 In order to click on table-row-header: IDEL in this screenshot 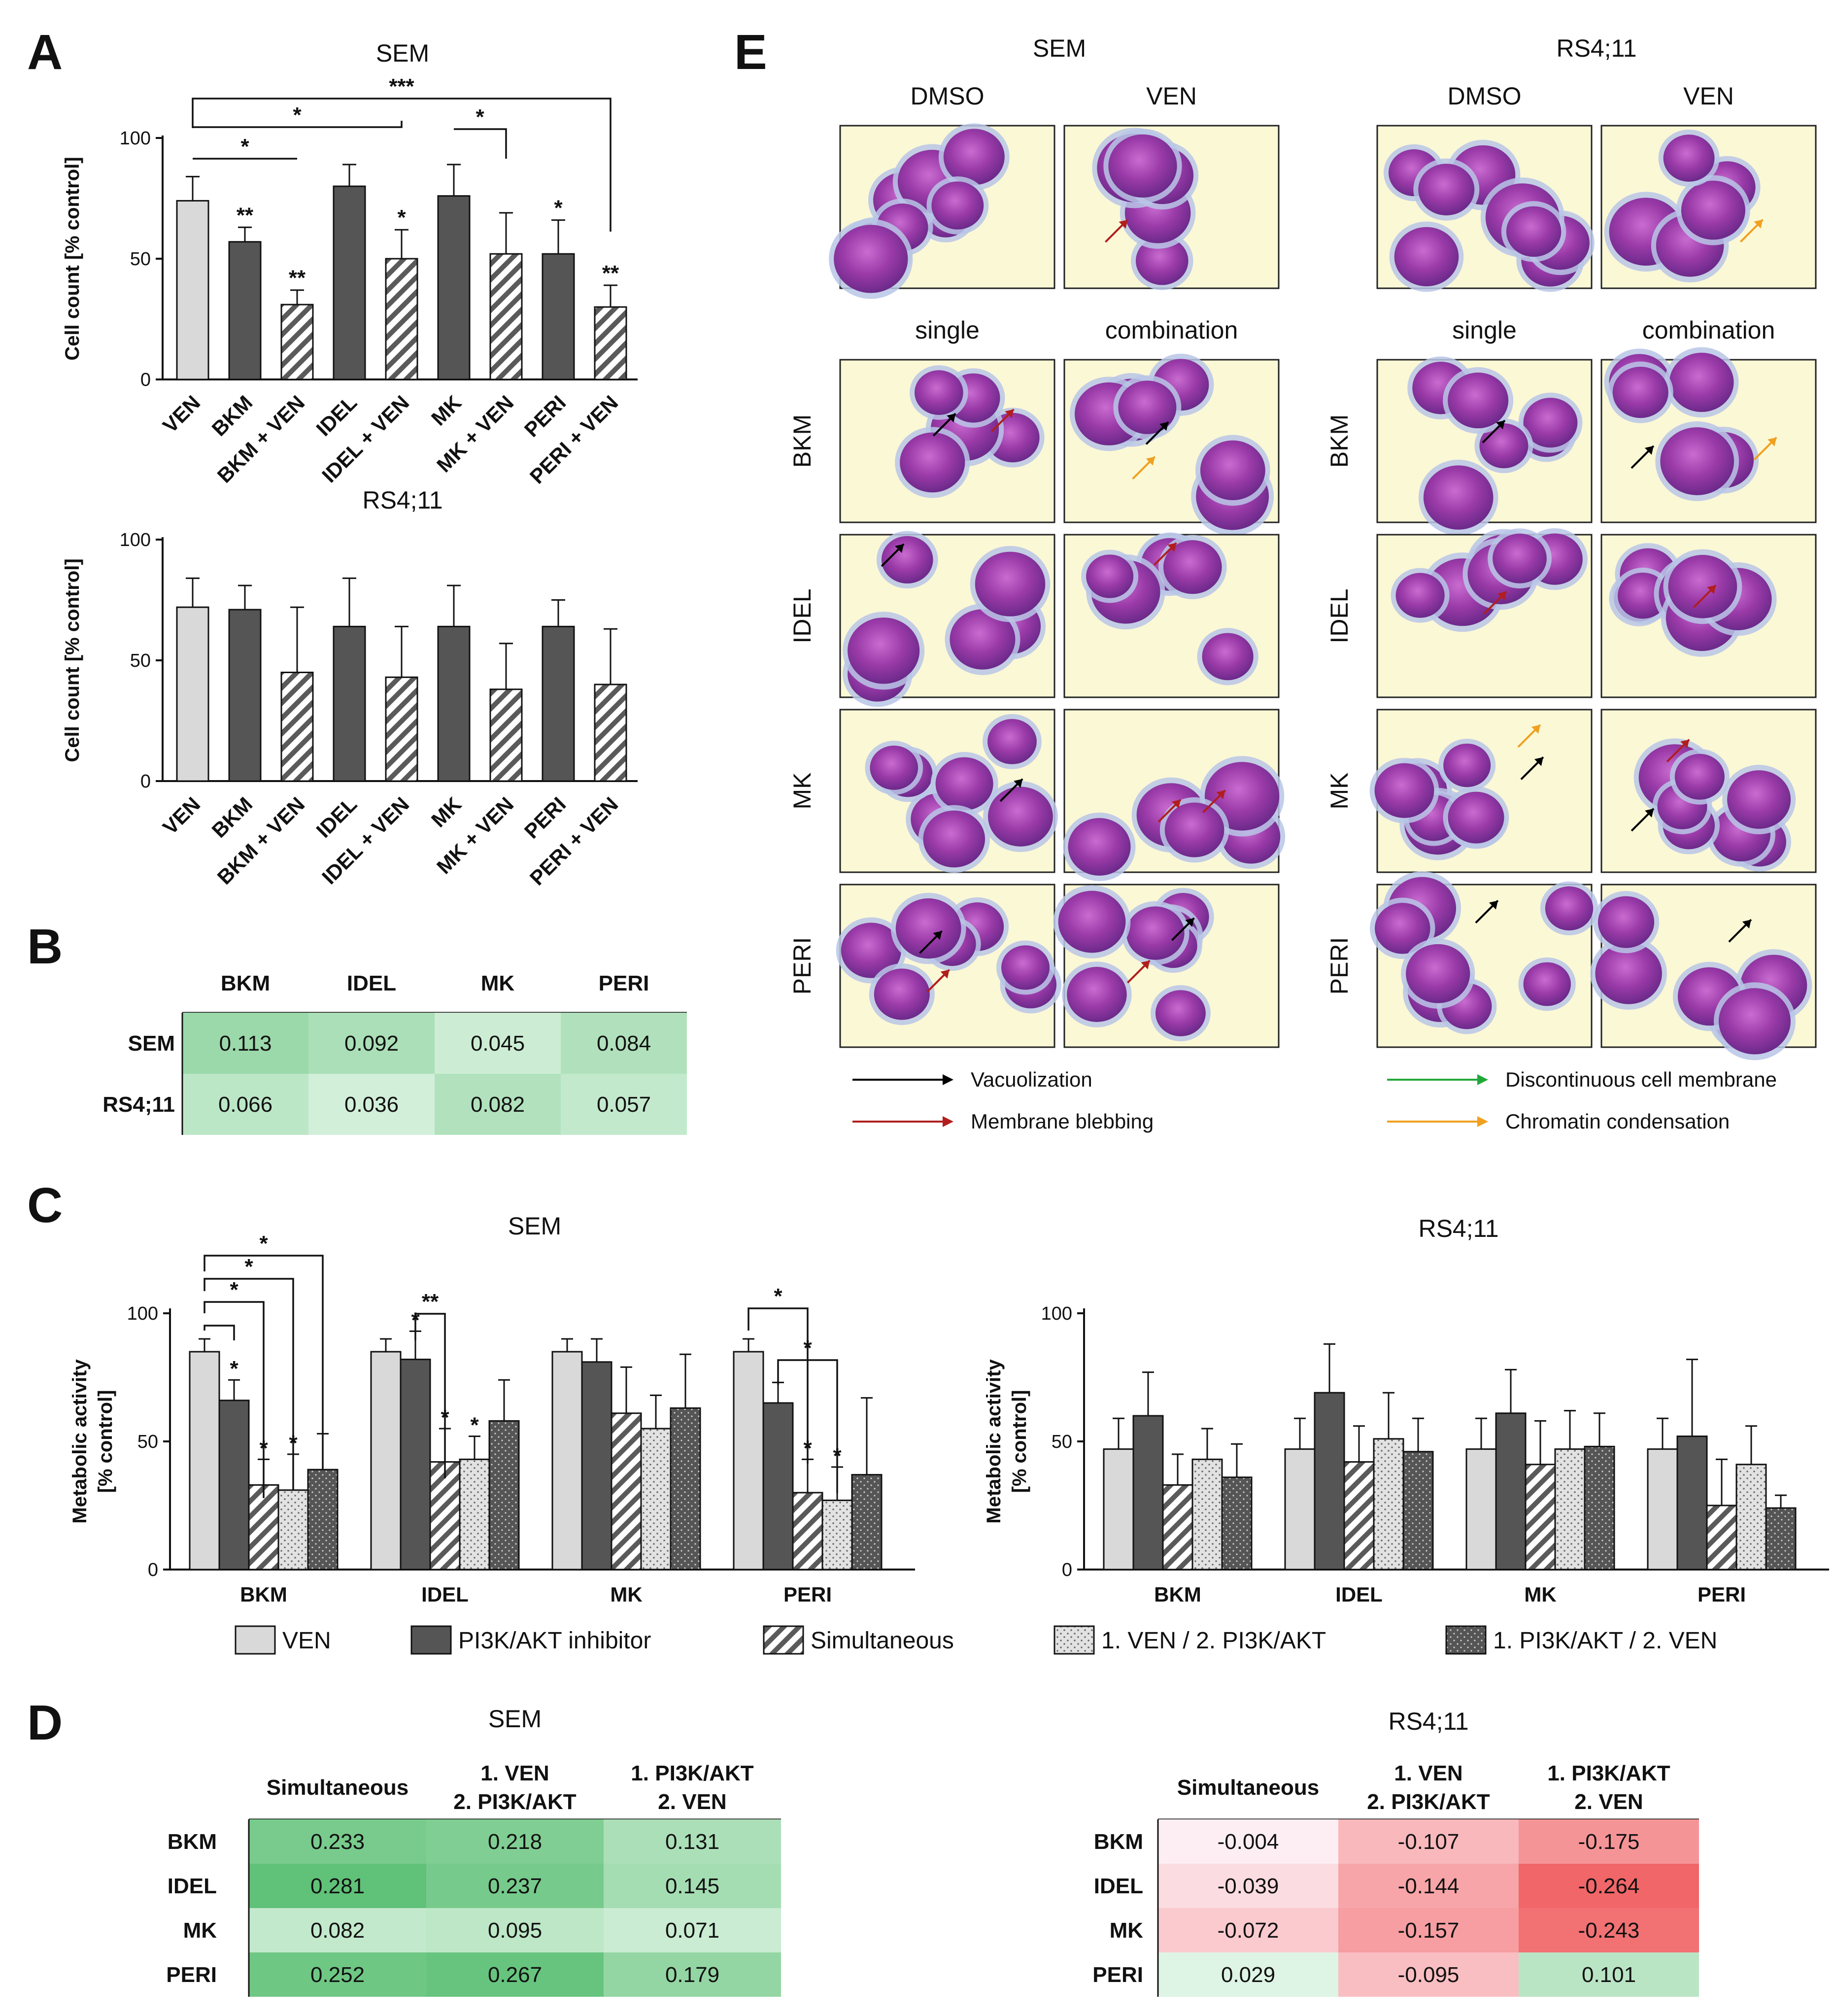, I will do `click(1119, 1886)`.